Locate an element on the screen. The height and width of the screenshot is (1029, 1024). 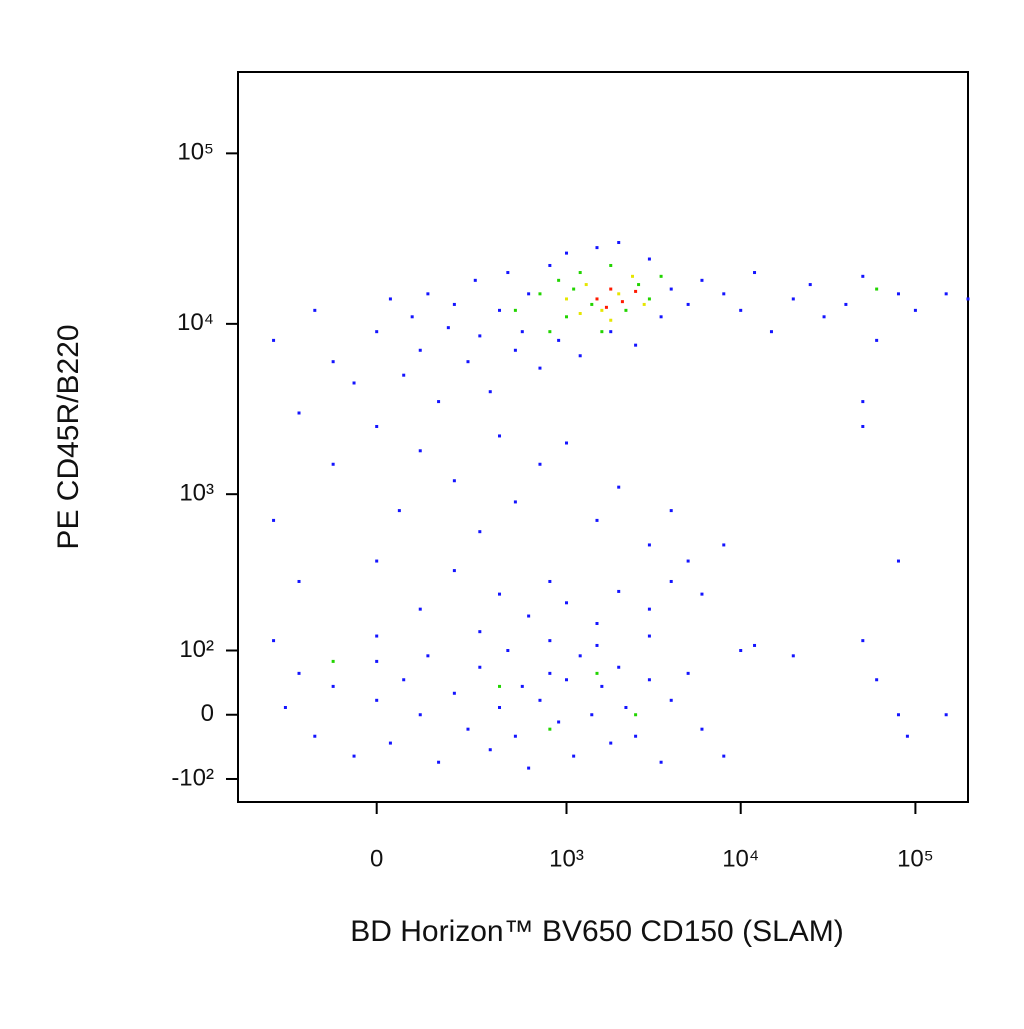
y-tick-label: 10⁴ is located at coordinates (195, 322).